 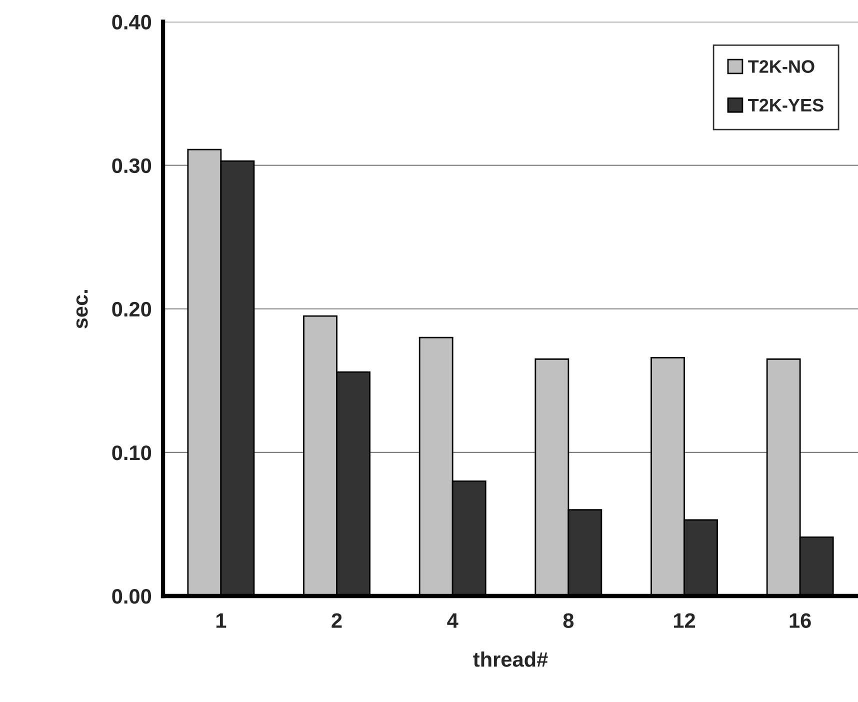 I want to click on y-axis-title: sec., so click(x=82, y=309).